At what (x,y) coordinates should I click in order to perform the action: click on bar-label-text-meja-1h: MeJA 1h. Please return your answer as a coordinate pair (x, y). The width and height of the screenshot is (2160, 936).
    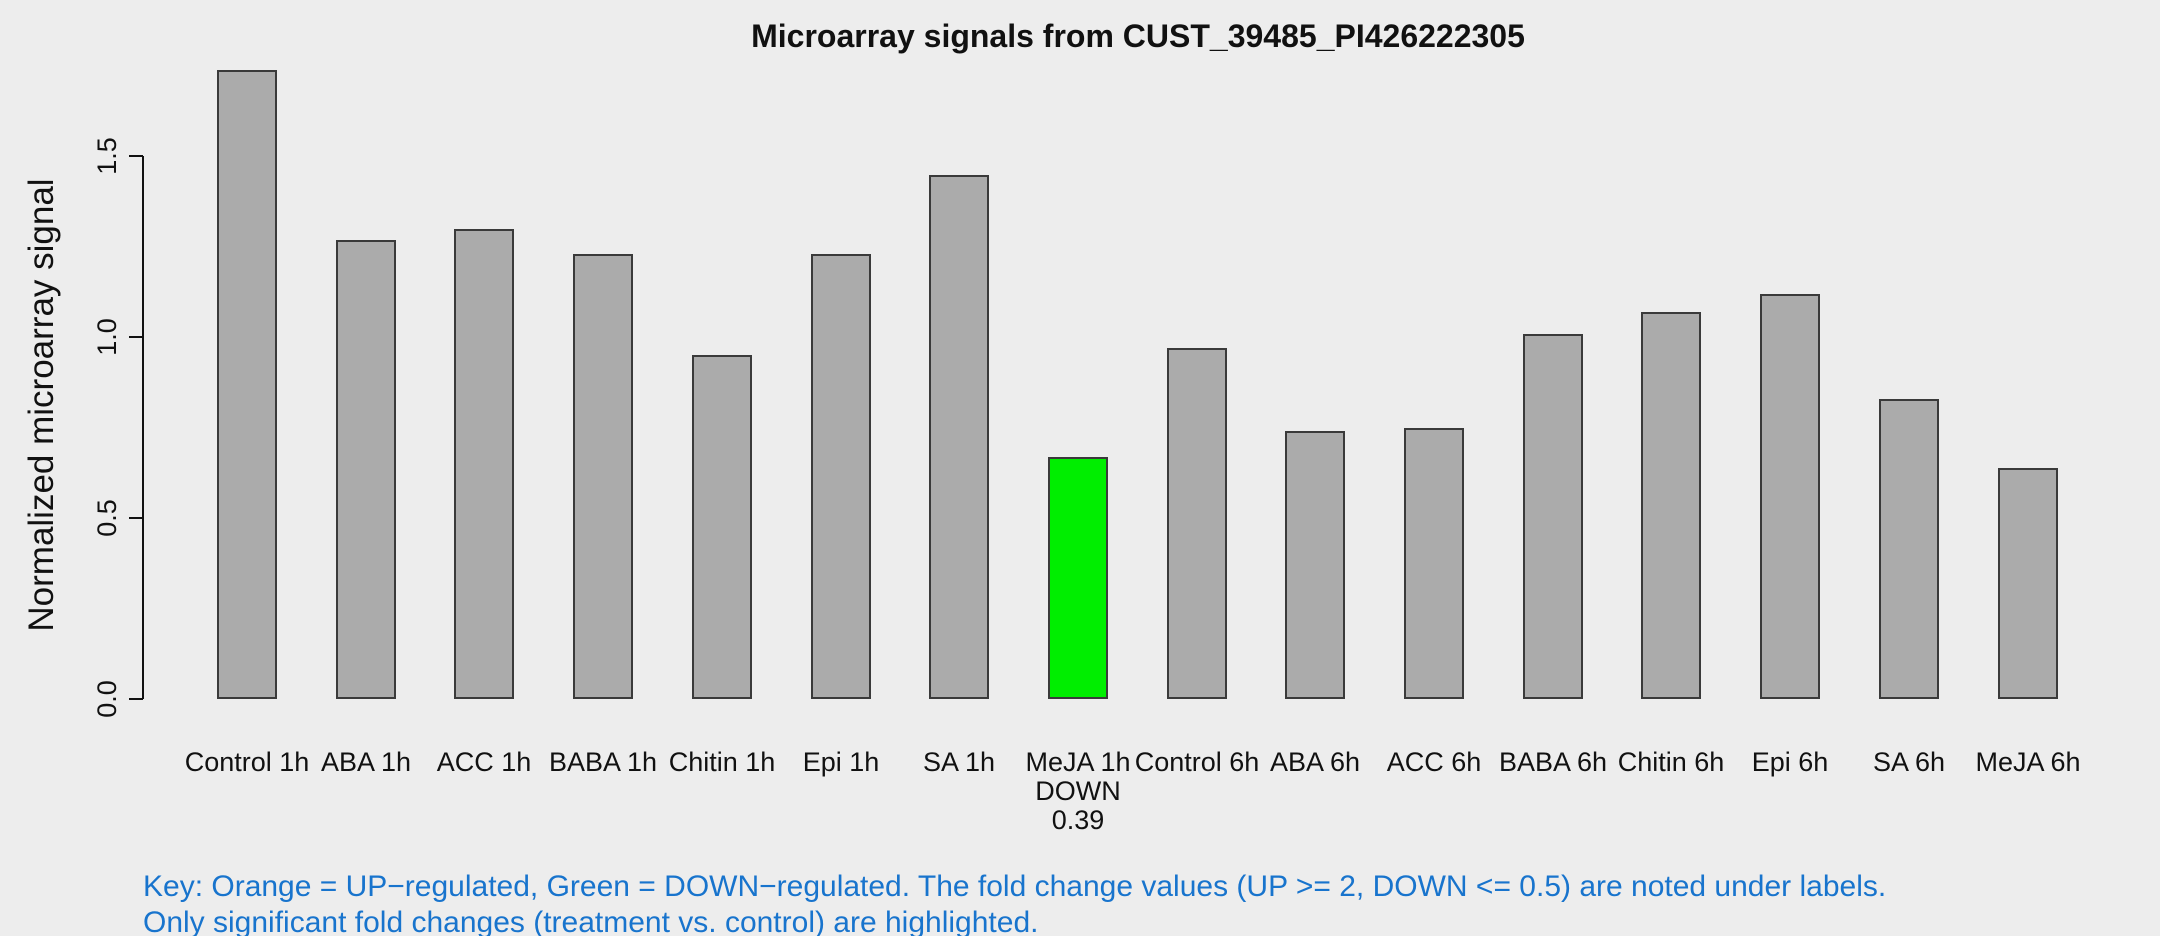
    Looking at the image, I should click on (1078, 762).